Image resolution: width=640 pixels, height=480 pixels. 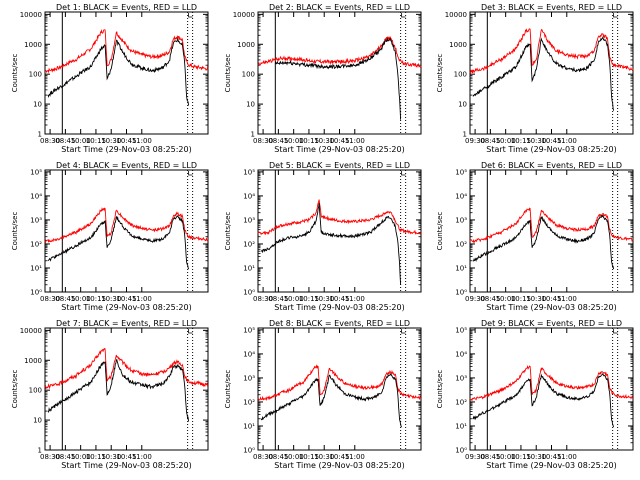 What do you see at coordinates (40, 135) in the screenshot?
I see `y-tick-label: 1` at bounding box center [40, 135].